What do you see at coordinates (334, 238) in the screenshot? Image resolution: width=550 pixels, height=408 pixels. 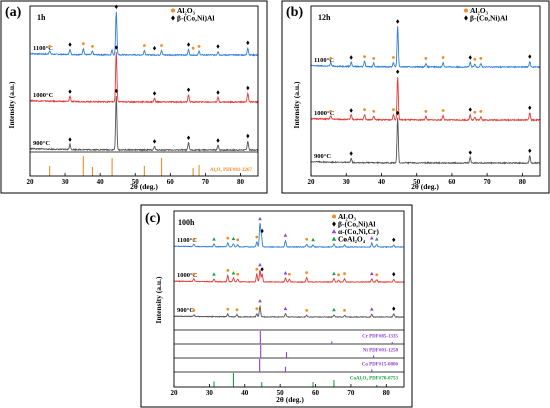 I see `legend-triangle-symbol` at bounding box center [334, 238].